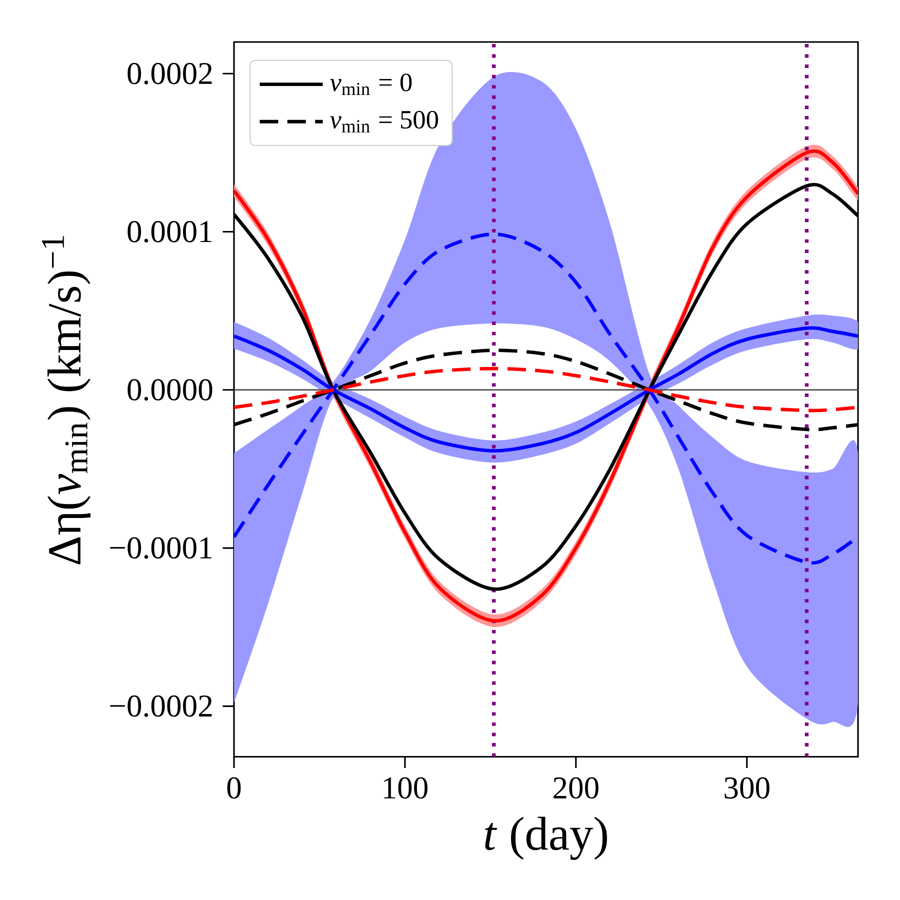 Image resolution: width=900 pixels, height=900 pixels. I want to click on y-tick-label: 0.0002, so click(170, 73).